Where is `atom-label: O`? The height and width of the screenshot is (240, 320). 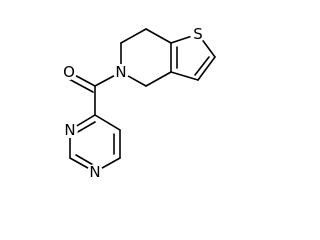 atom-label: O is located at coordinates (69, 72).